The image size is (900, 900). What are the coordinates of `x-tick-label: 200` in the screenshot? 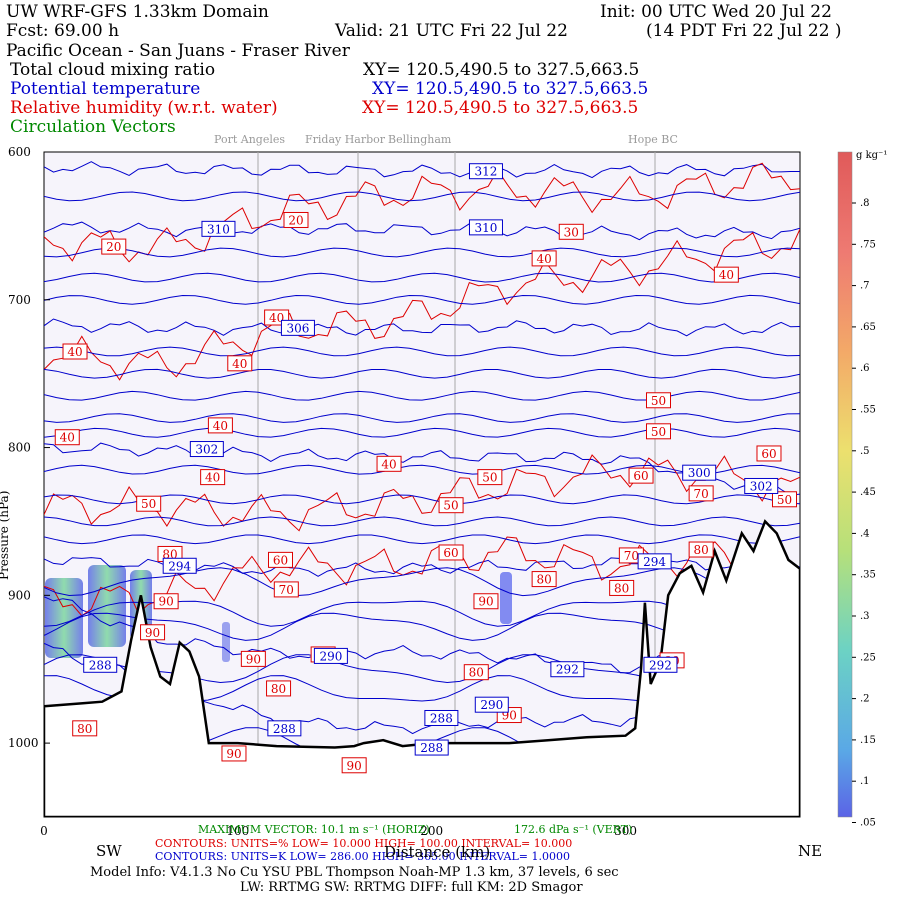 It's located at (431, 831).